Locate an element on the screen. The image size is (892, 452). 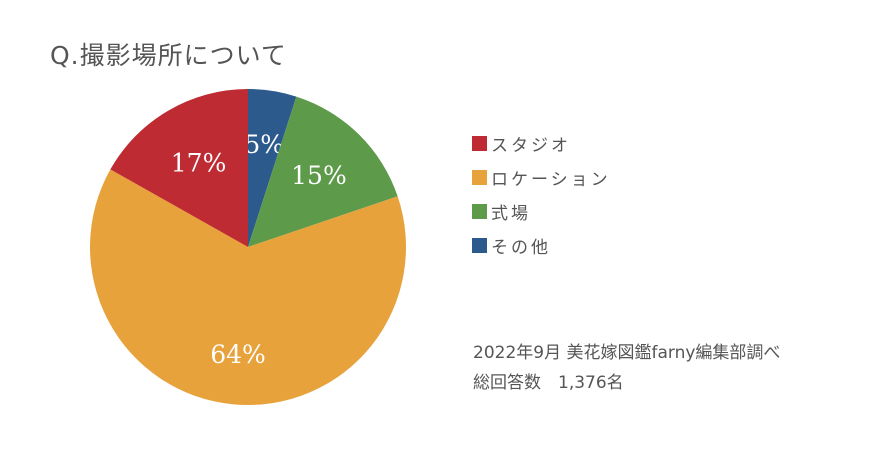
legend-item-location: ロケーション is located at coordinates (541, 177).